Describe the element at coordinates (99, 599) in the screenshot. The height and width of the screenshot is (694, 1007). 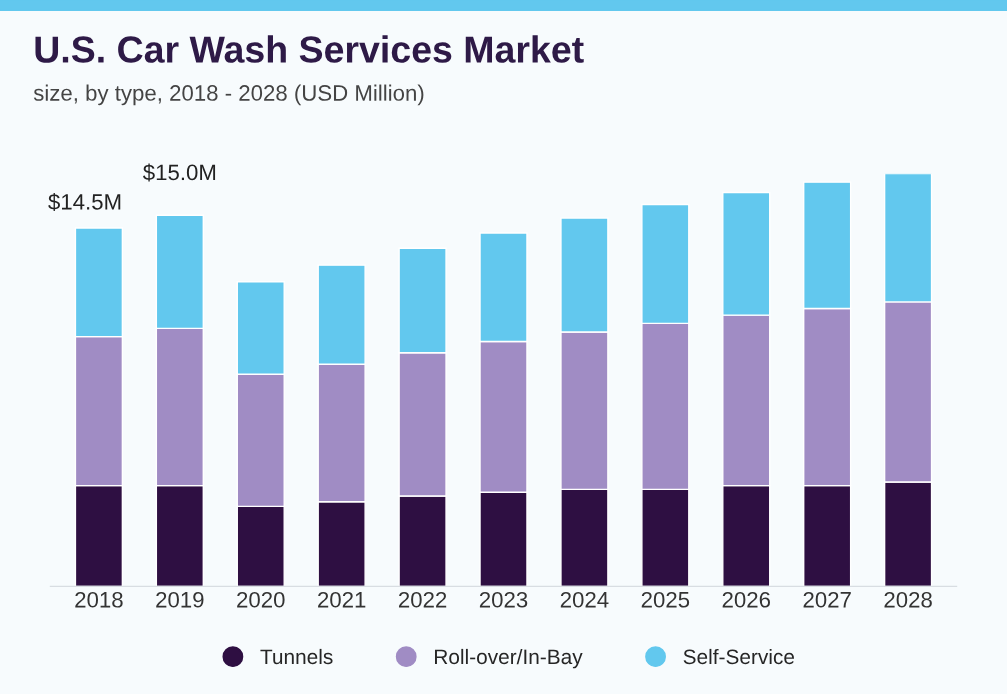
I see `x-tick-label: 2018` at that location.